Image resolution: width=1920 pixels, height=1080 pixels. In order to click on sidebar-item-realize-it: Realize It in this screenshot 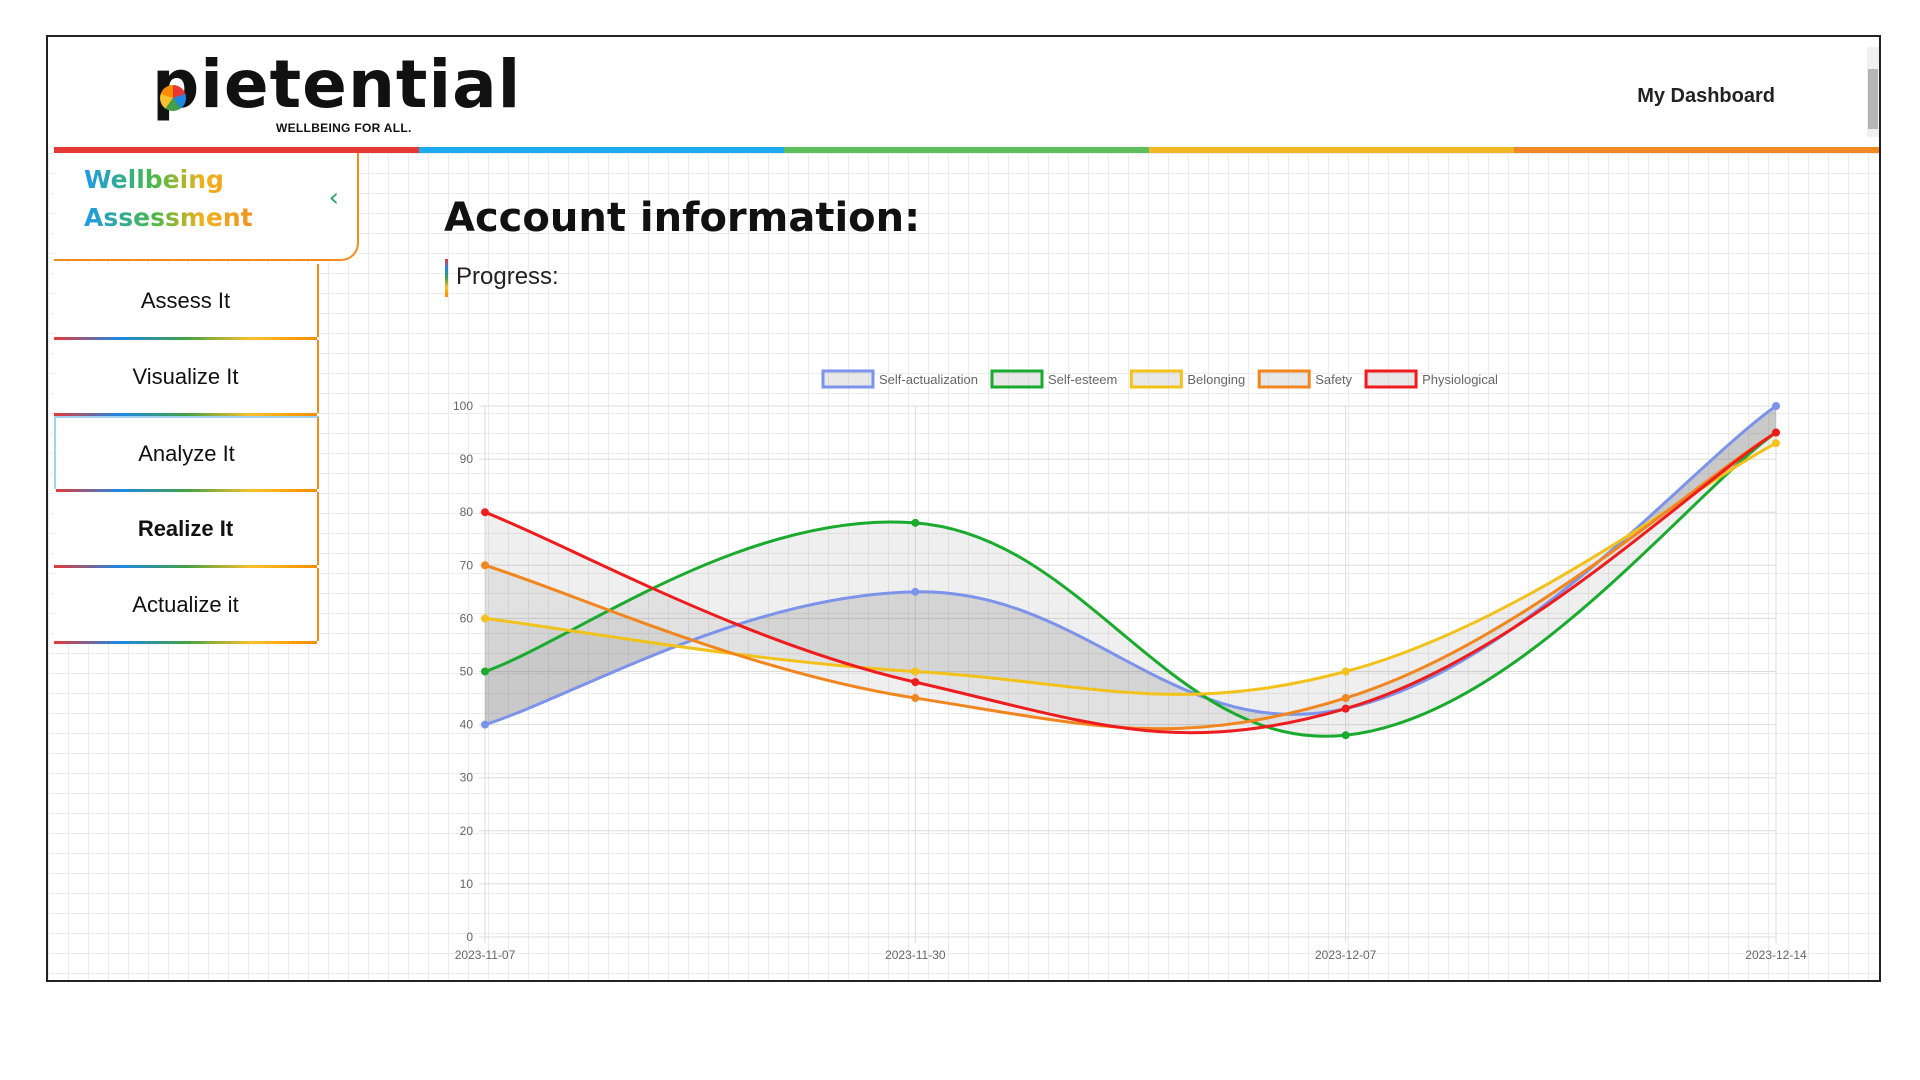, I will do `click(186, 530)`.